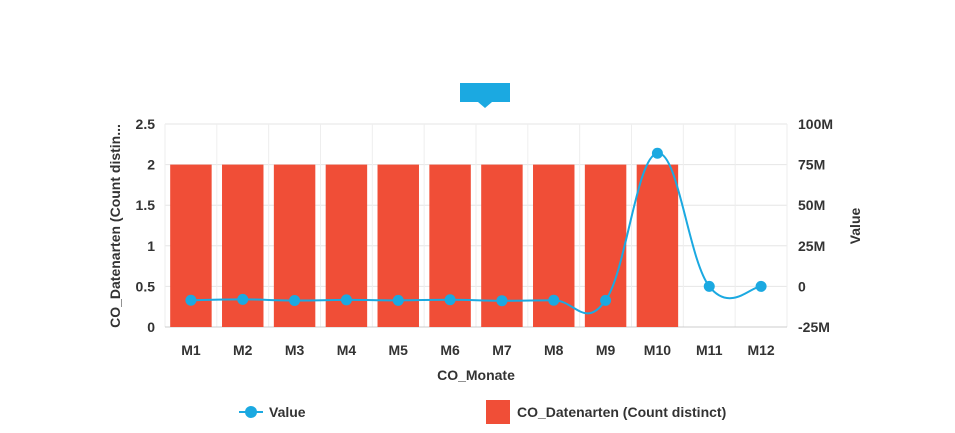 The height and width of the screenshot is (433, 955). Describe the element at coordinates (502, 301) in the screenshot. I see `value-point-m7` at that location.